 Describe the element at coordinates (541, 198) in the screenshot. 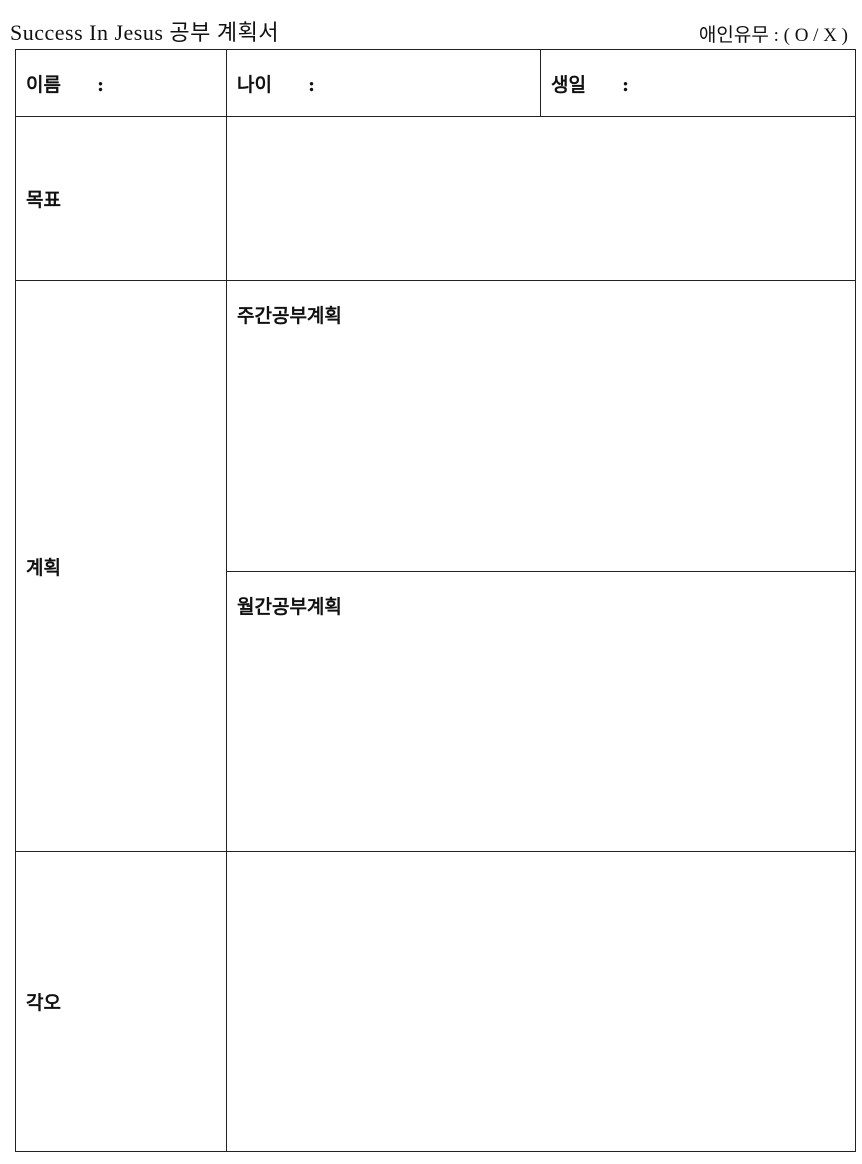

I see `goal-input-area` at that location.